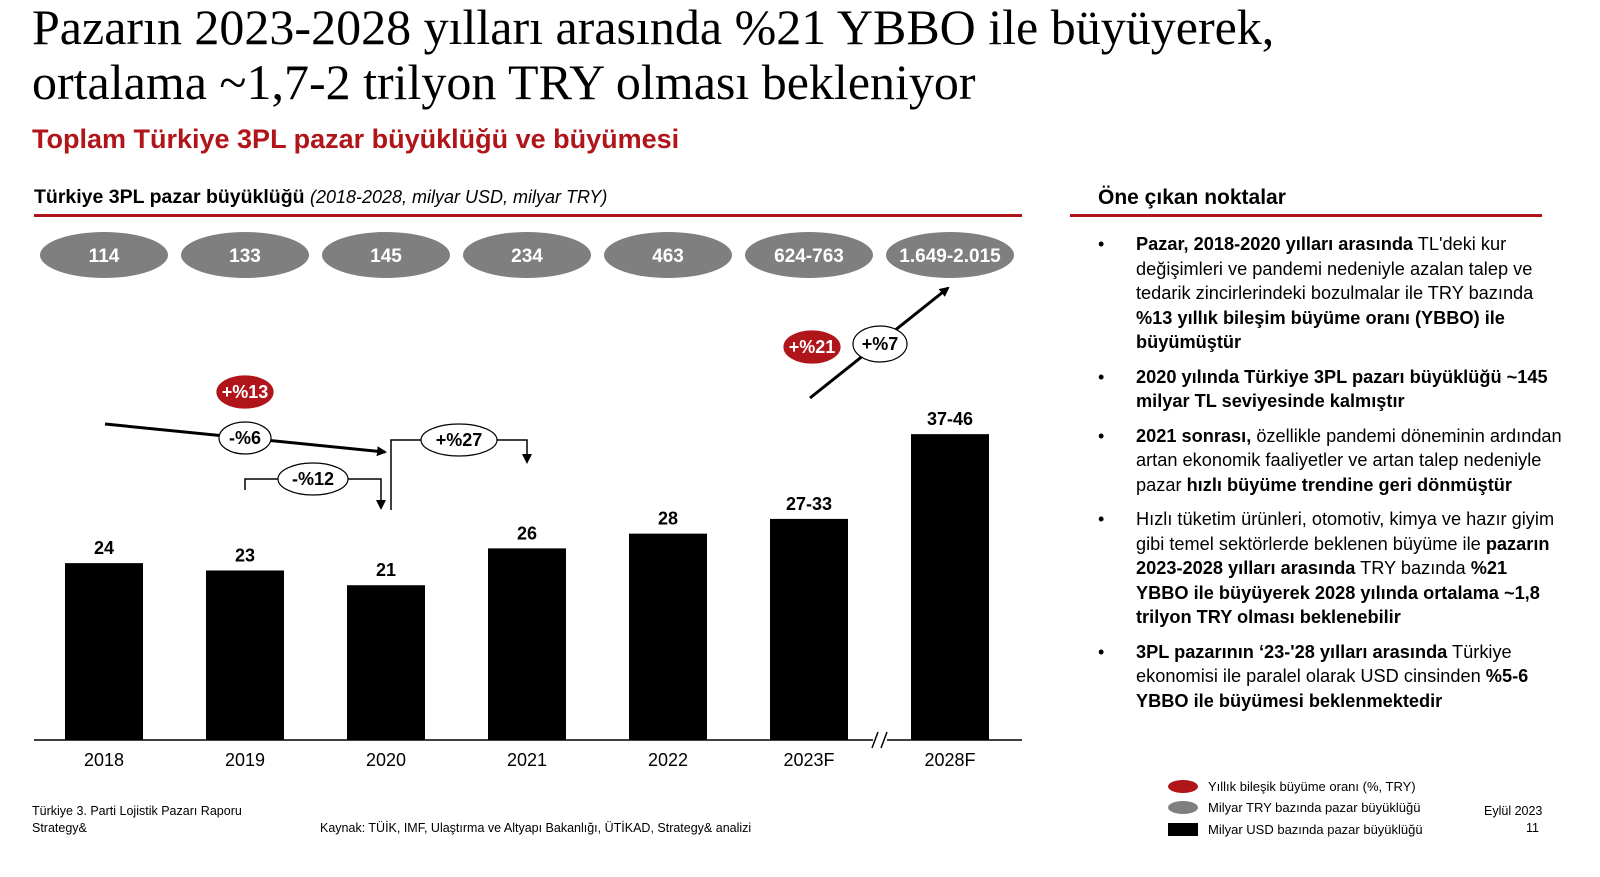 This screenshot has height=877, width=1600. What do you see at coordinates (1315, 829) in the screenshot?
I see `legend-label-usd: Milyar USD bazında pazar büyüklüğü` at bounding box center [1315, 829].